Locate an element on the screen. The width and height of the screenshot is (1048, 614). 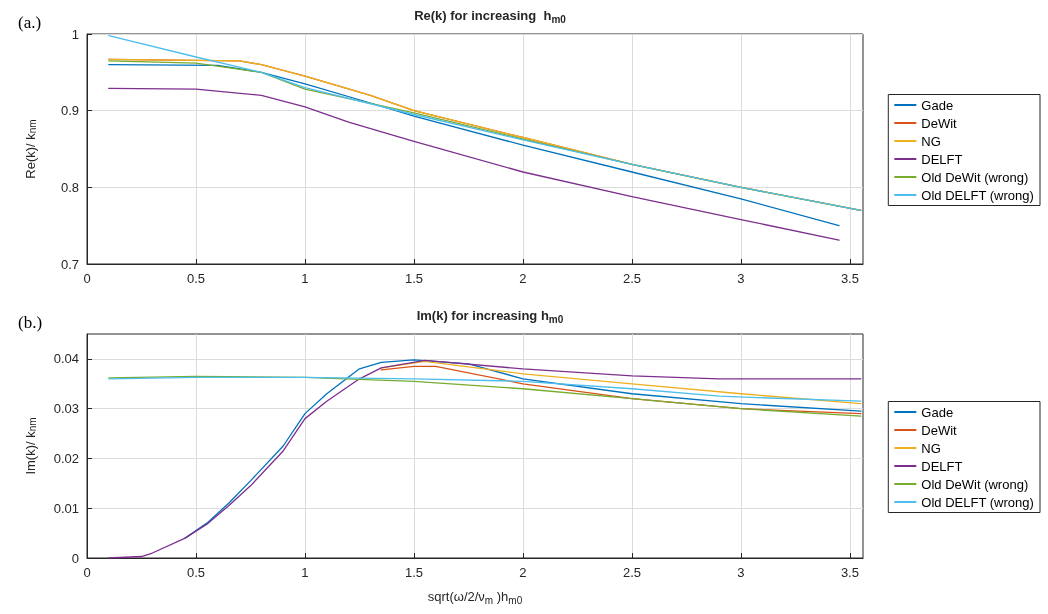
y-tick-label: 0.8 is located at coordinates (69, 187).